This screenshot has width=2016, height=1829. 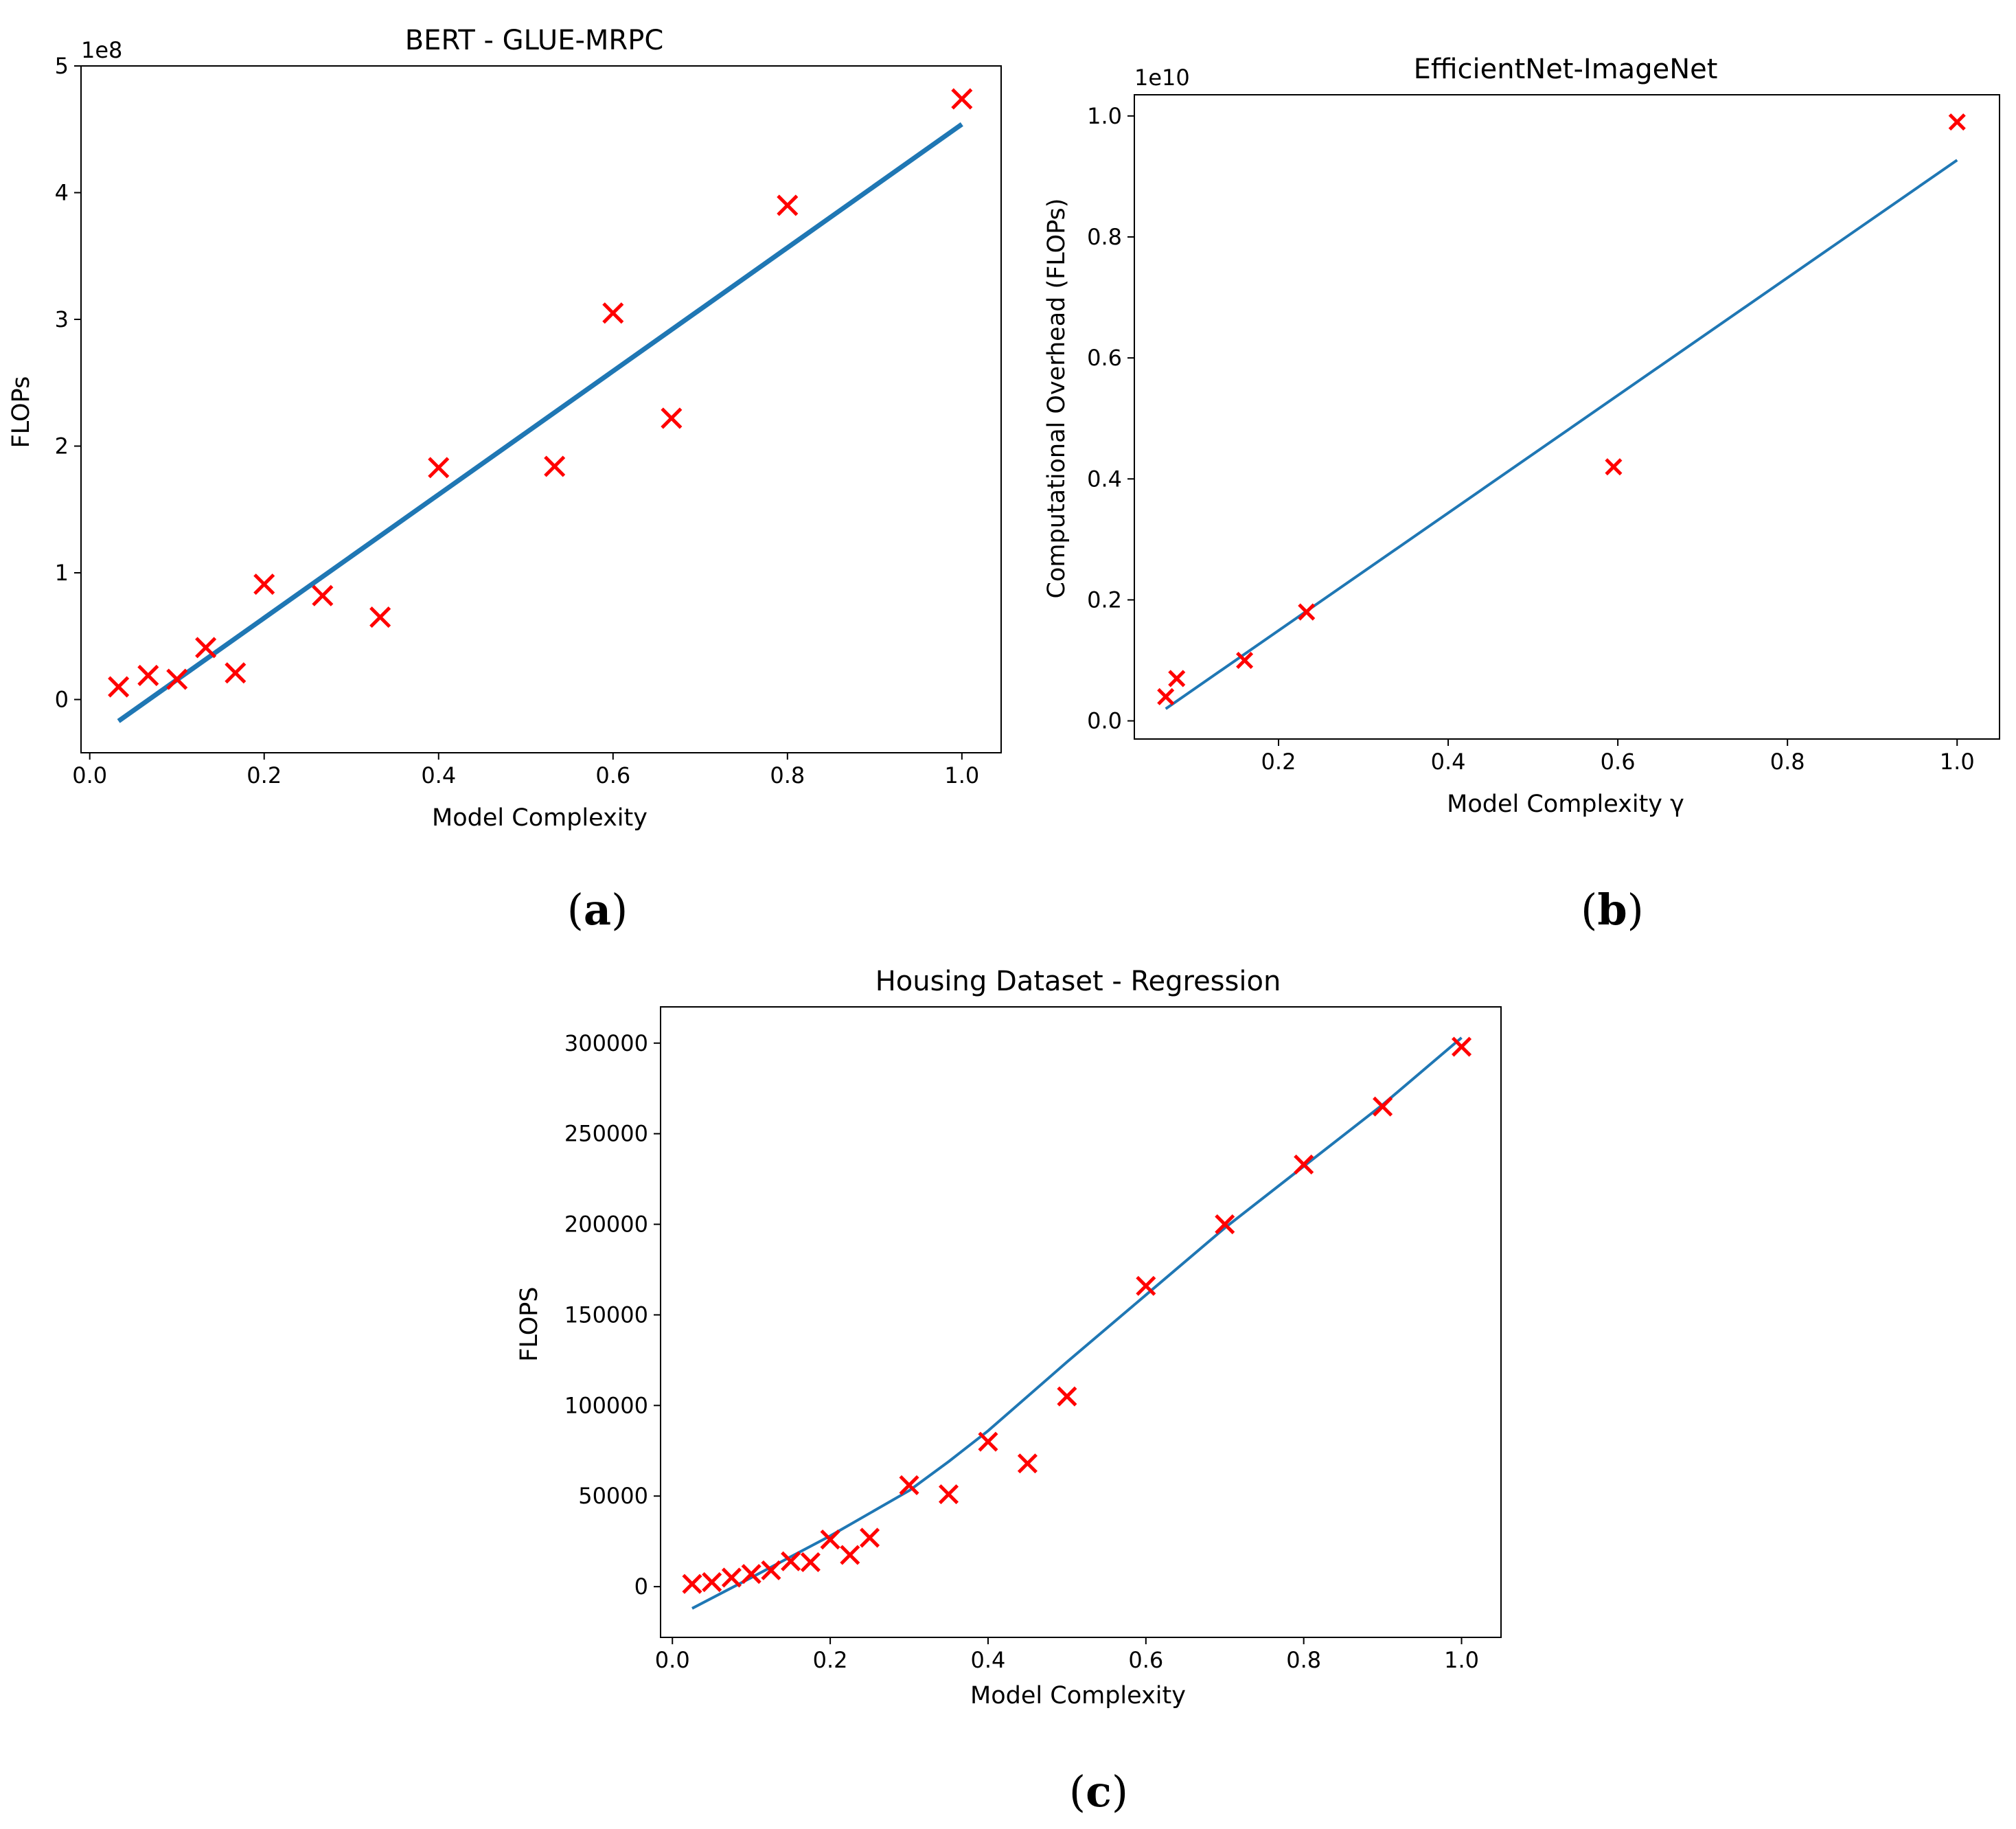 What do you see at coordinates (606, 1043) in the screenshot?
I see `y-tick-label: 300000` at bounding box center [606, 1043].